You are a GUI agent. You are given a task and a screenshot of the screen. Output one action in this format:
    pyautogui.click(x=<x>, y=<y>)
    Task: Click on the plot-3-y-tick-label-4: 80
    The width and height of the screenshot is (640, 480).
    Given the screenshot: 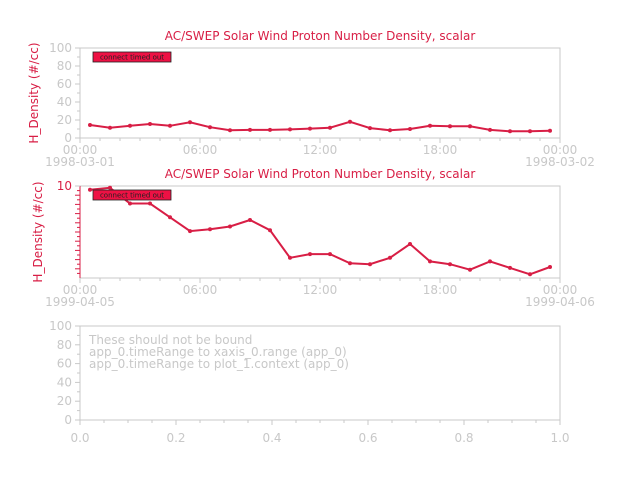 What is the action you would take?
    pyautogui.click(x=64, y=345)
    